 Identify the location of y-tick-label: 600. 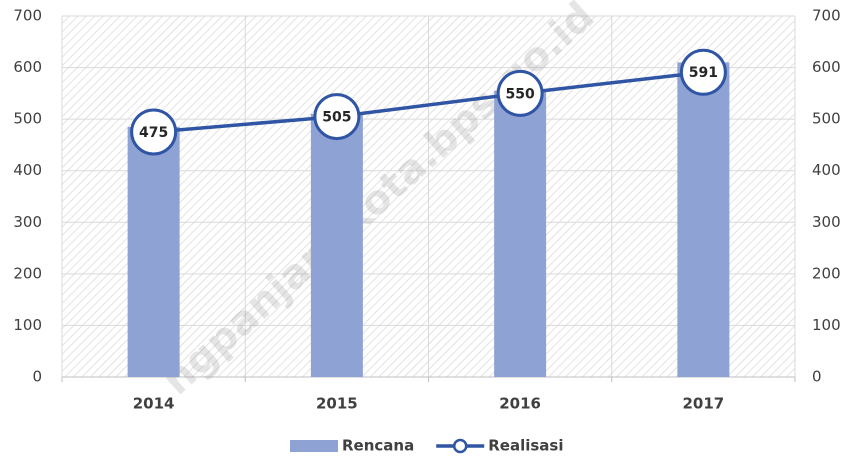
(27, 67).